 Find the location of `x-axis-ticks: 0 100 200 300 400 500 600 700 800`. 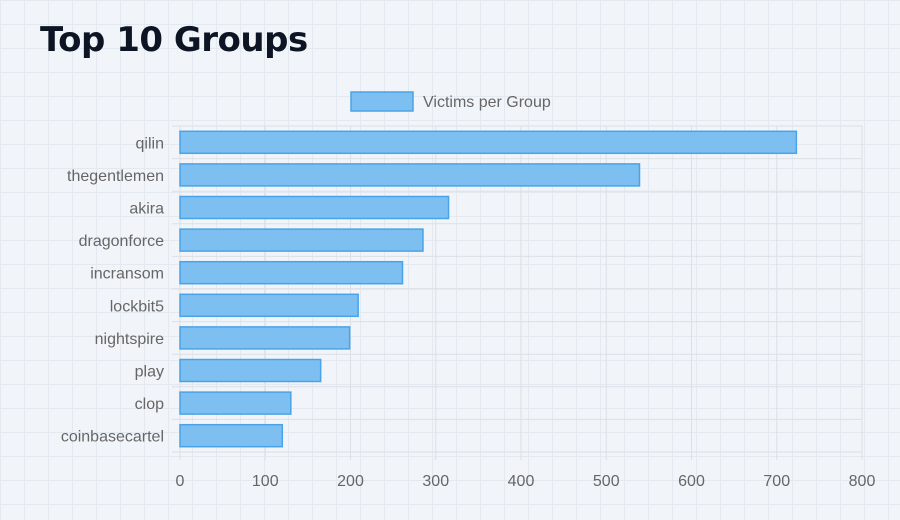

x-axis-ticks: 0 100 200 300 400 500 600 700 800 is located at coordinates (526, 481).